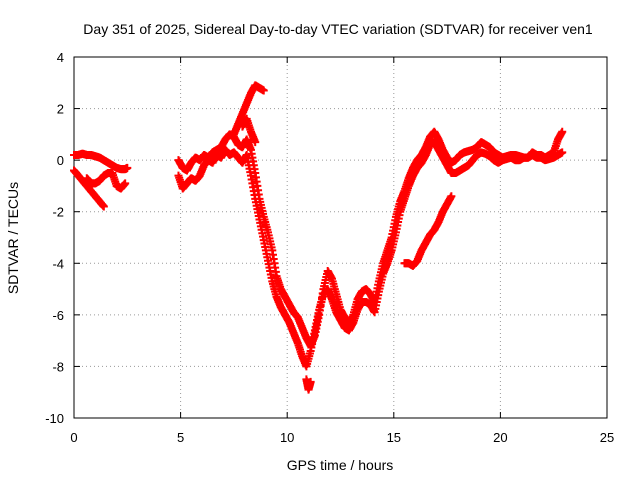  I want to click on series-segment-b-wide, so click(249, 130).